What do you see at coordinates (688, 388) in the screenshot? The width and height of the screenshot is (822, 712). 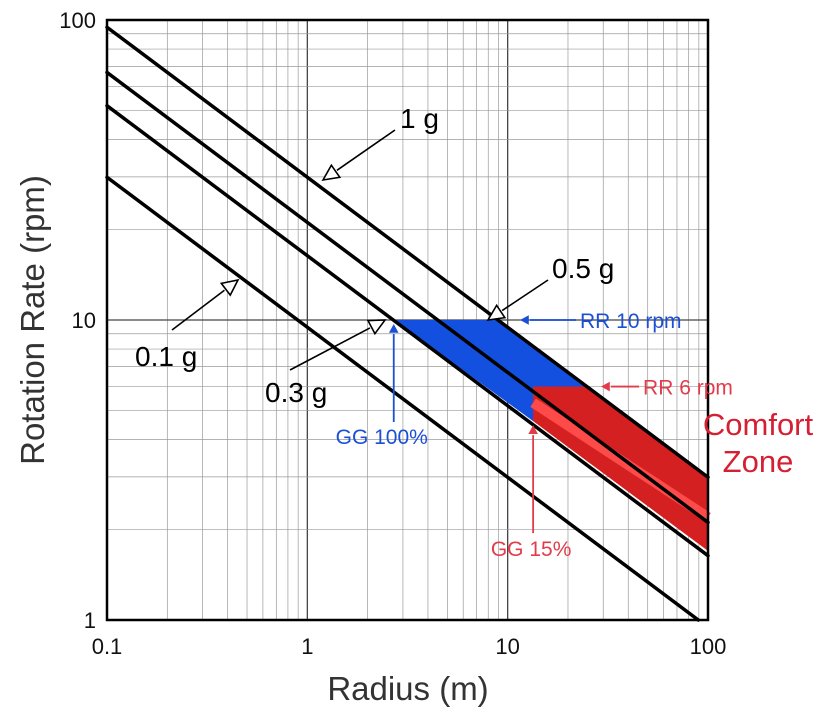 I see `annotation-rr6: RR 6 rpm` at bounding box center [688, 388].